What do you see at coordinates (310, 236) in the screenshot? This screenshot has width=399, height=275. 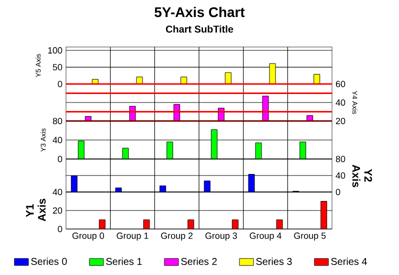 I see `x-tick-label: Group 5` at bounding box center [310, 236].